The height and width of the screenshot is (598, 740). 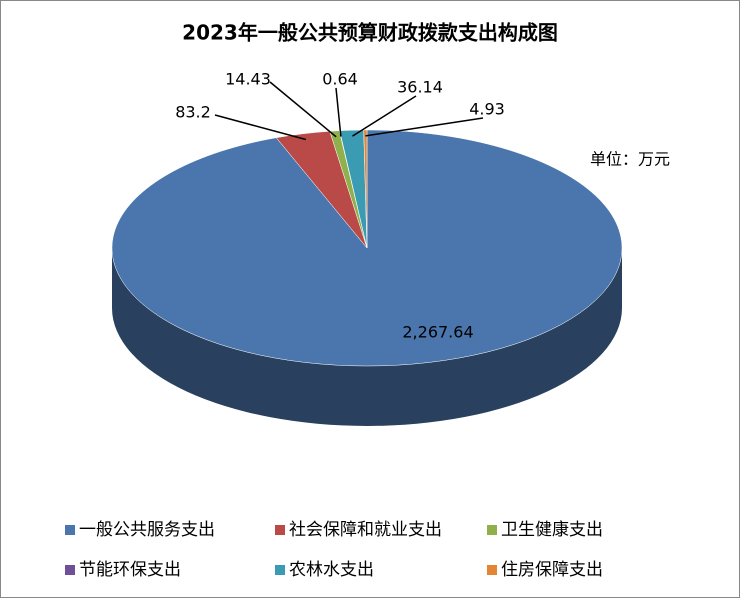 I want to click on data-label: 4.93, so click(x=487, y=109).